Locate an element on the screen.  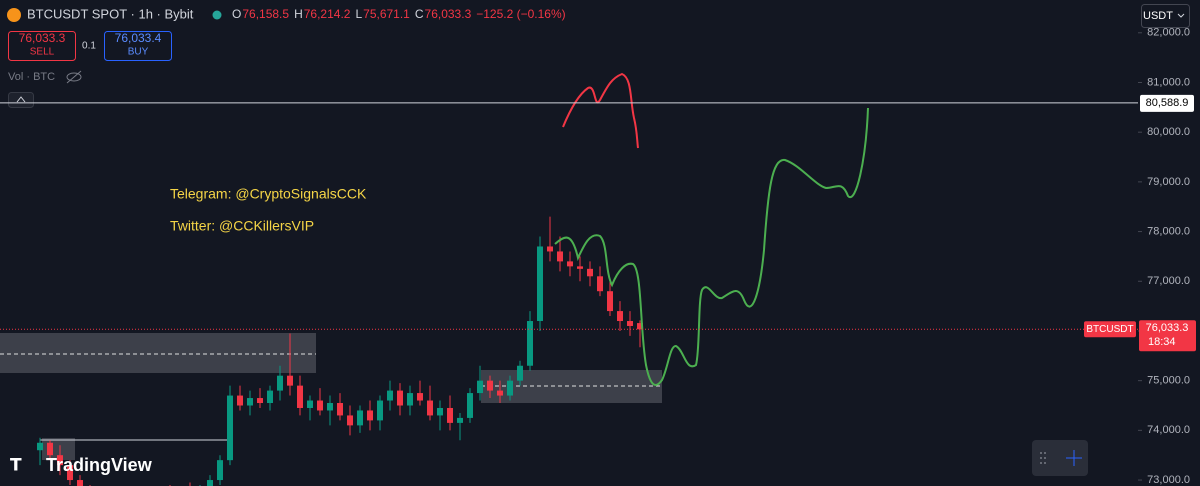
currency-button is located at coordinates (1165, 16).